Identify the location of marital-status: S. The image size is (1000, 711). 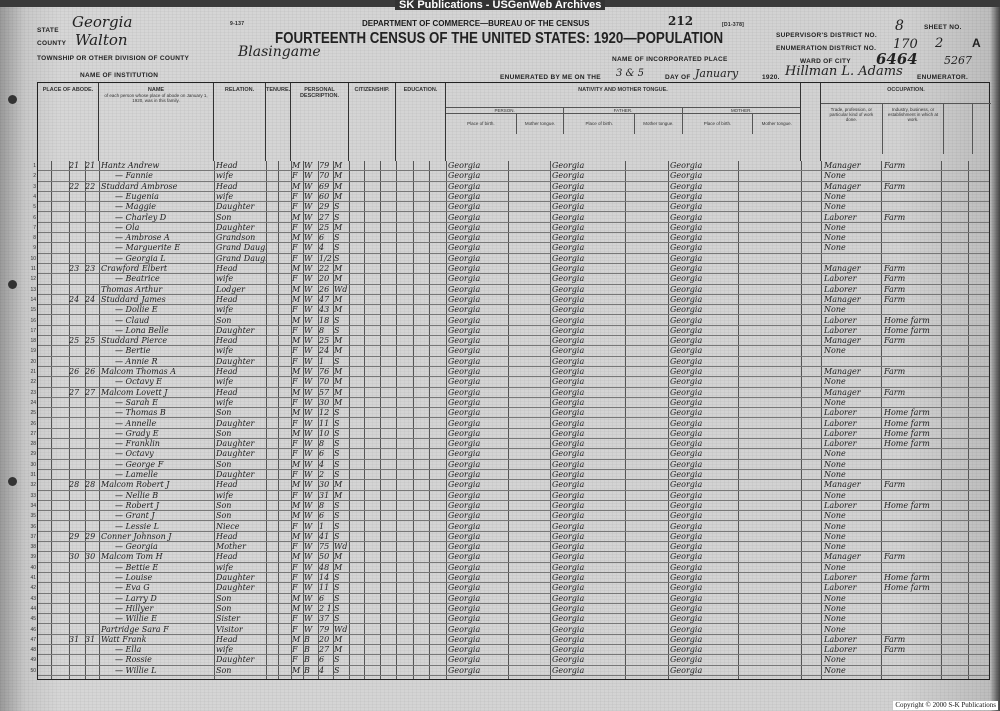
(337, 619).